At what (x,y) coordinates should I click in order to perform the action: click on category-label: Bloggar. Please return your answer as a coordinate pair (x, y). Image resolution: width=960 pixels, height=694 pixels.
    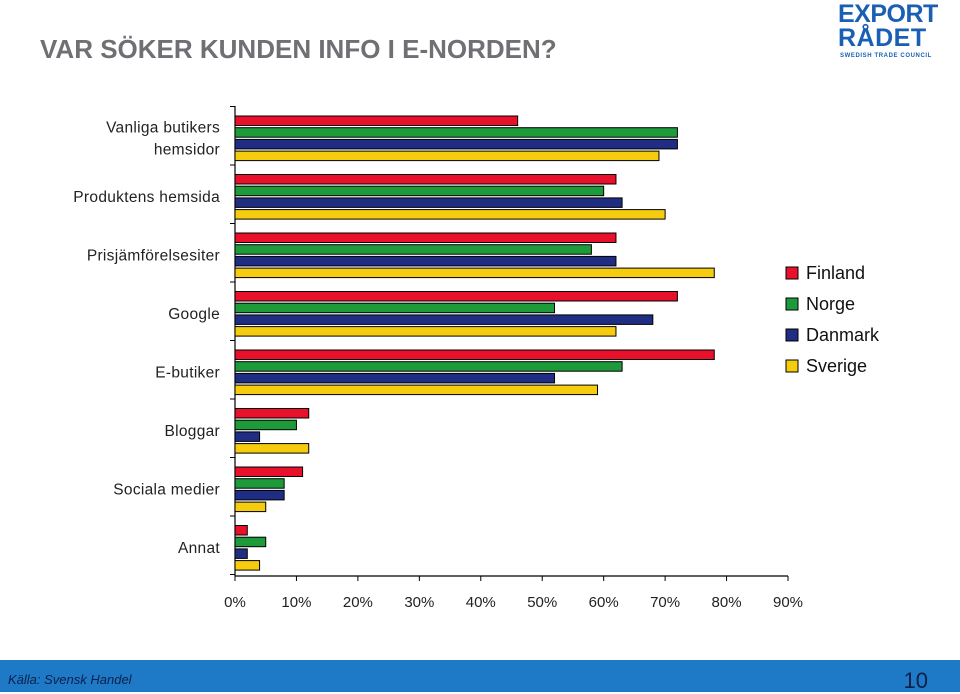
    Looking at the image, I should click on (192, 431).